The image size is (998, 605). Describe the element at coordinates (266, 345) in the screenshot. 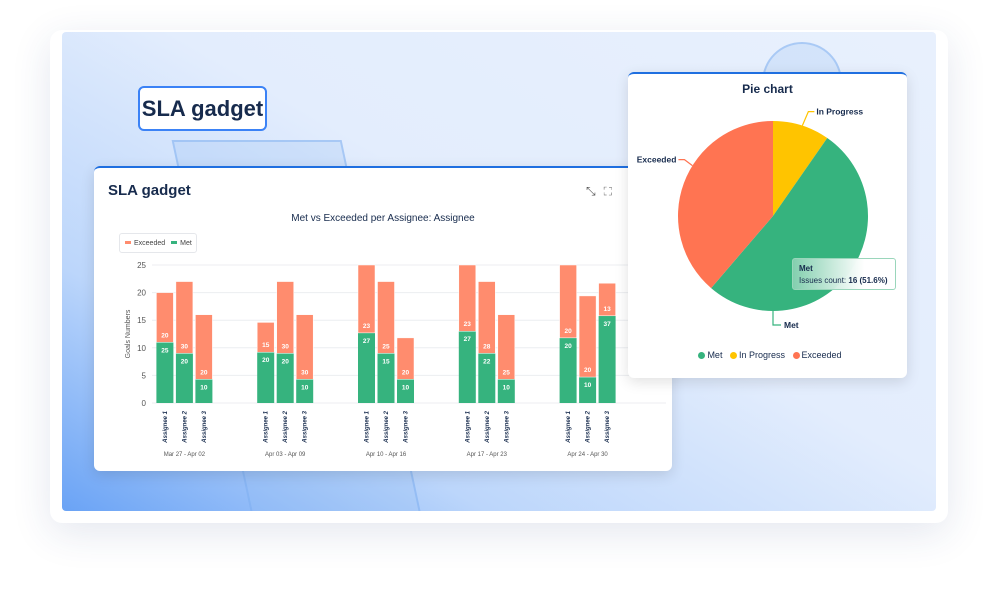

I see `exceeded-data-label: 15` at that location.